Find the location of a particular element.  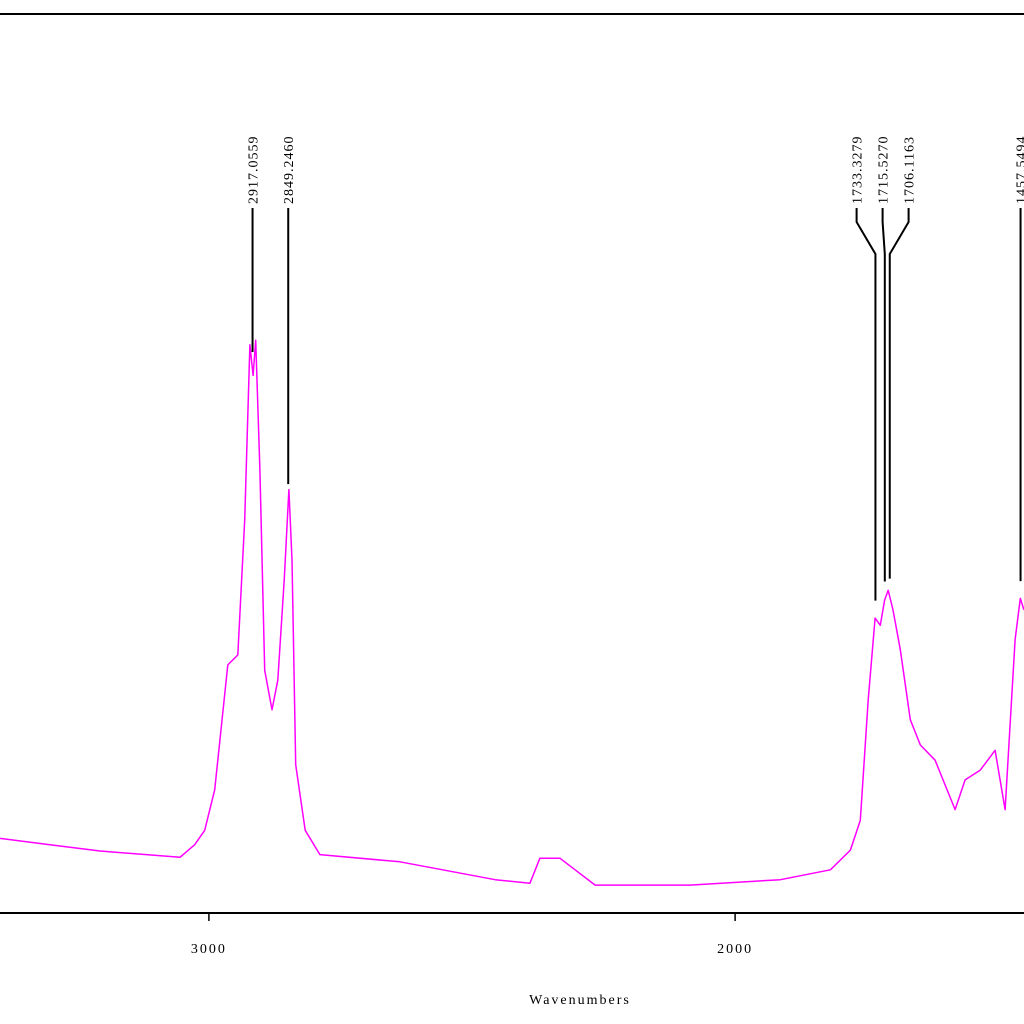

x-tick-label: 2000 is located at coordinates (735, 949).